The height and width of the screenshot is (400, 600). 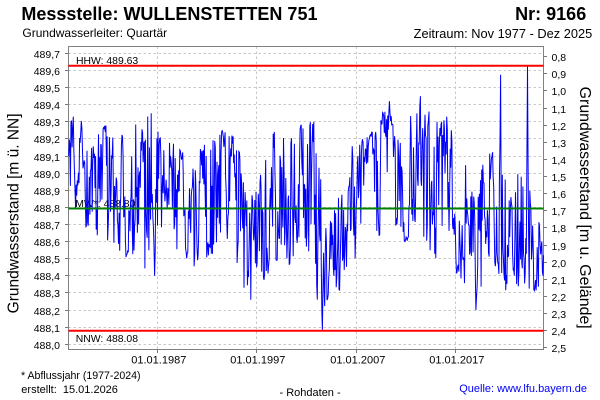 What do you see at coordinates (559, 195) in the screenshot?
I see `svg-text: 1,6` at bounding box center [559, 195].